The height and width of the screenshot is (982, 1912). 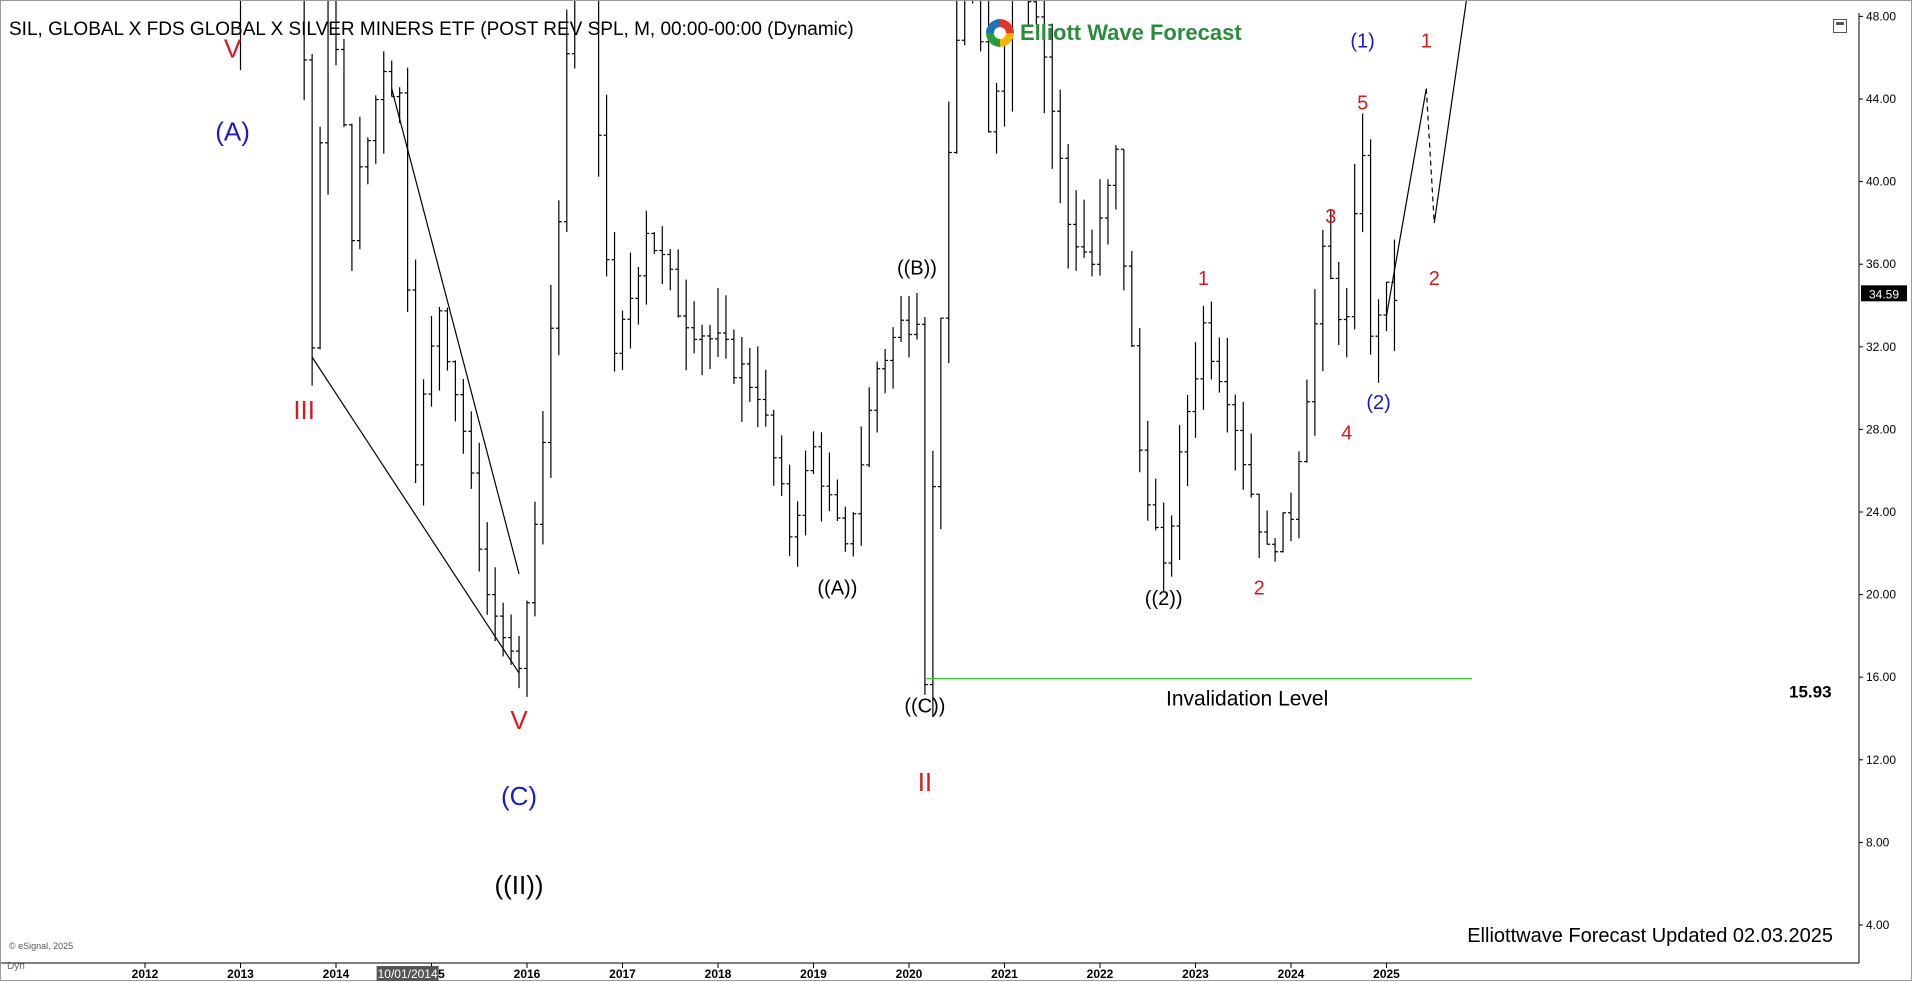 What do you see at coordinates (240, 974) in the screenshot?
I see `x-tick-label: 2013` at bounding box center [240, 974].